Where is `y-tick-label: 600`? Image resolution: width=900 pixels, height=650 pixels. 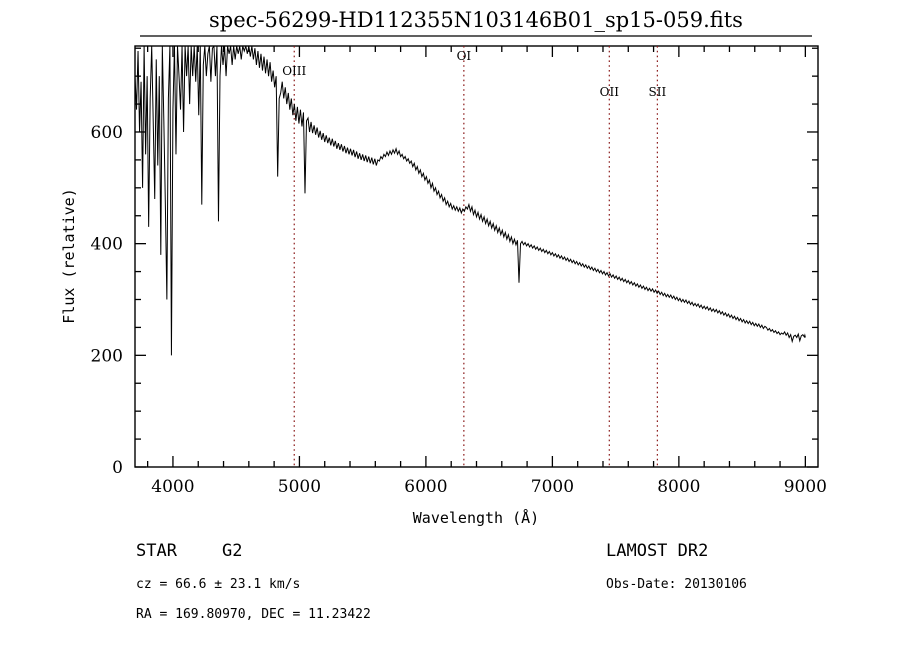 y-tick-label: 600 is located at coordinates (107, 133).